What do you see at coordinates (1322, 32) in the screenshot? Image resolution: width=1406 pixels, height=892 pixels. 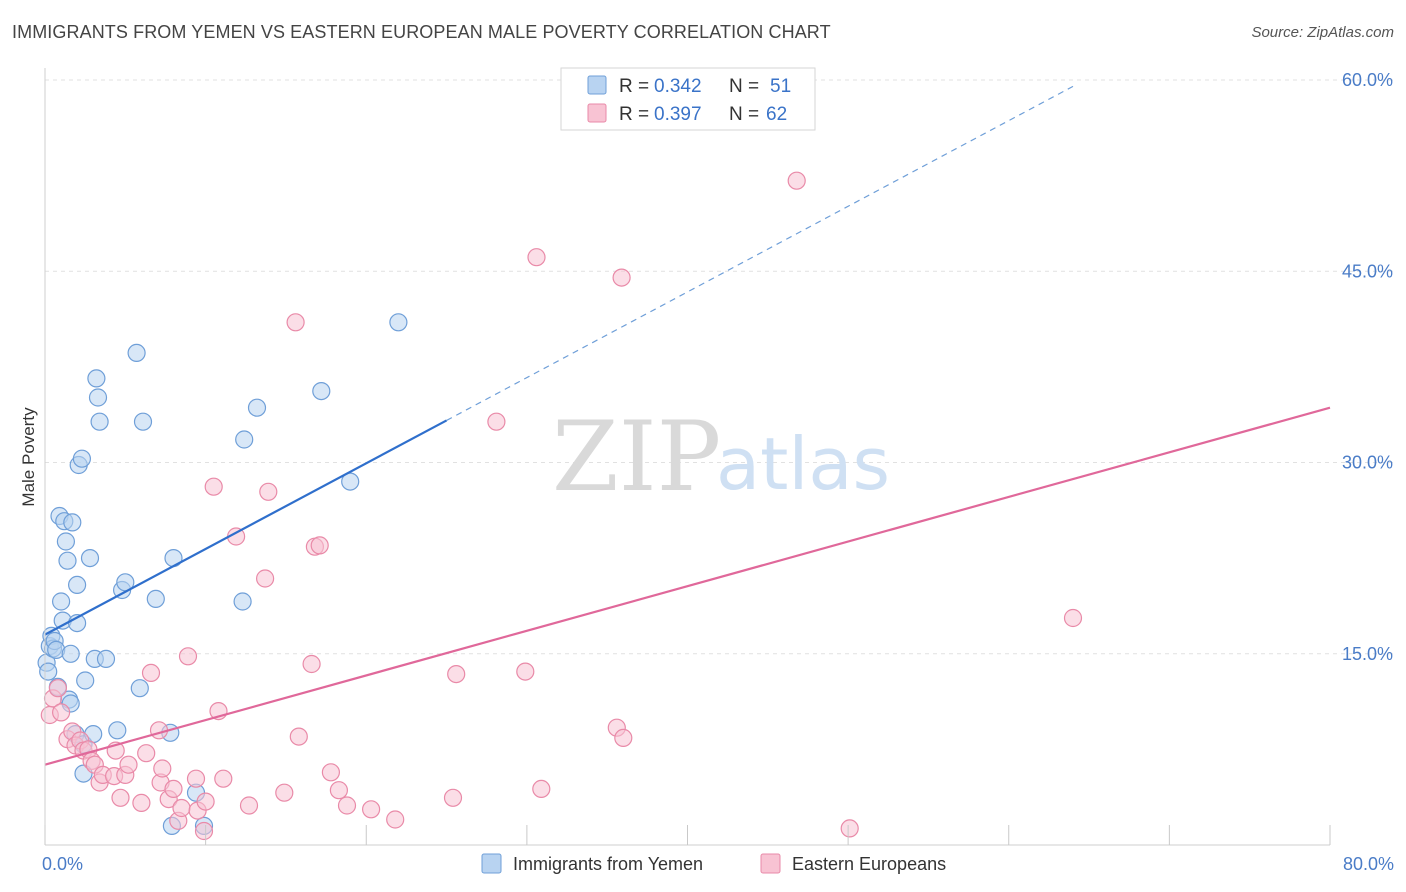 I see `source-label: Source: ZipAtlas.com` at bounding box center [1322, 32].